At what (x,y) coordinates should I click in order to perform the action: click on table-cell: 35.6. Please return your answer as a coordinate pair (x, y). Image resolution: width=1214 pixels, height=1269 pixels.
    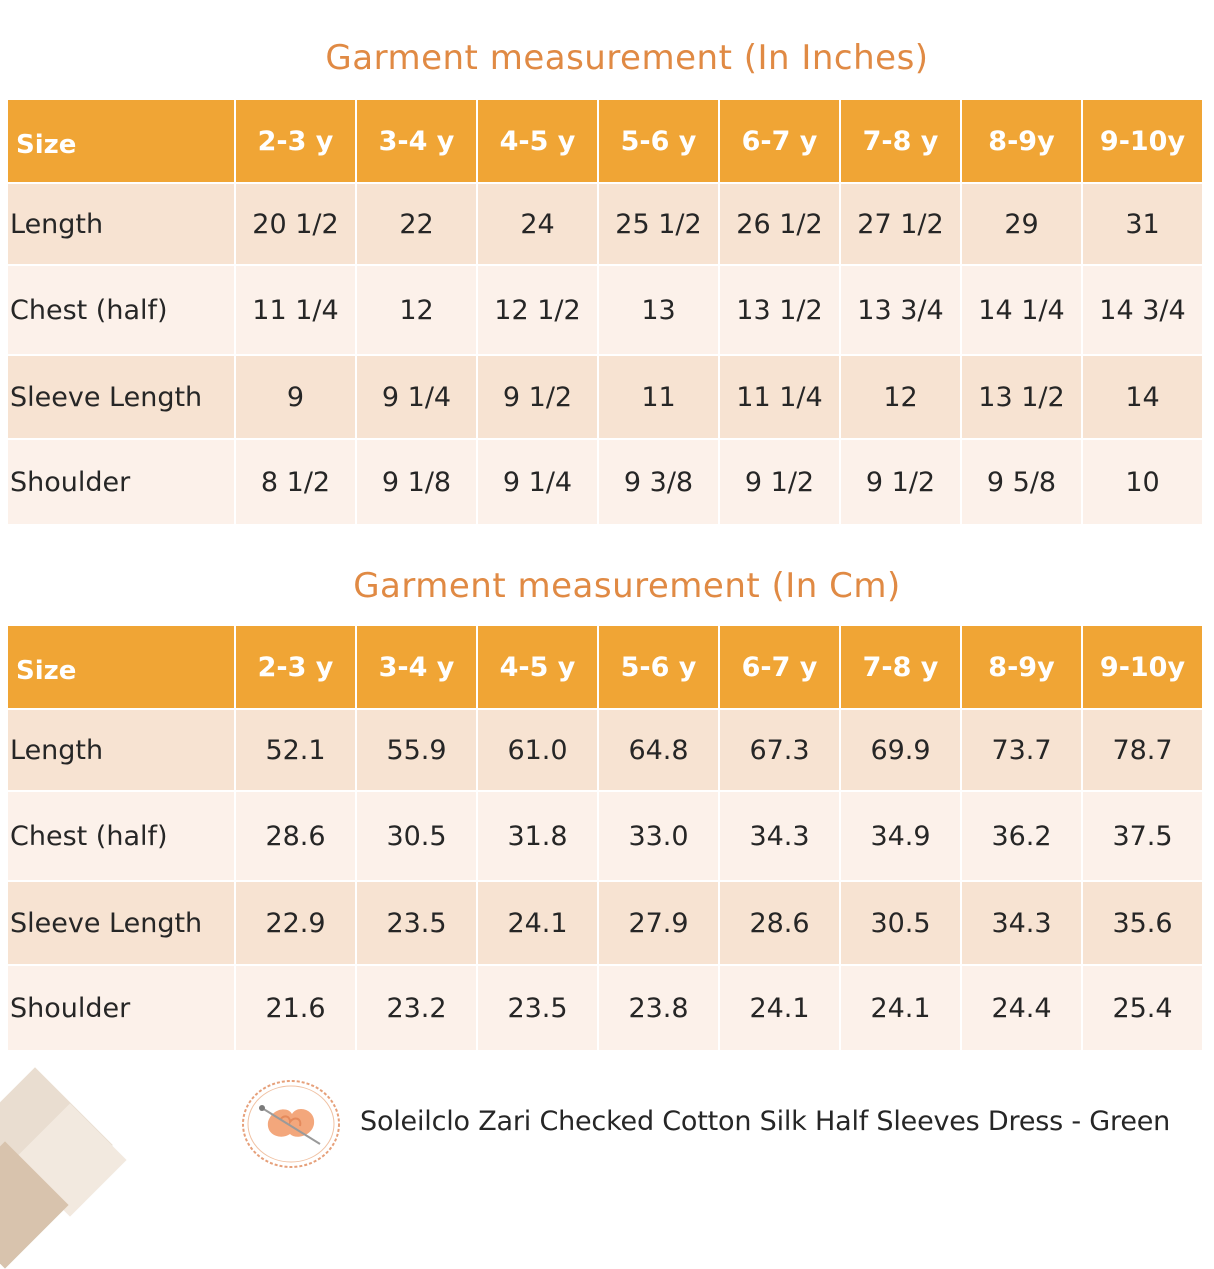
    Looking at the image, I should click on (1142, 923).